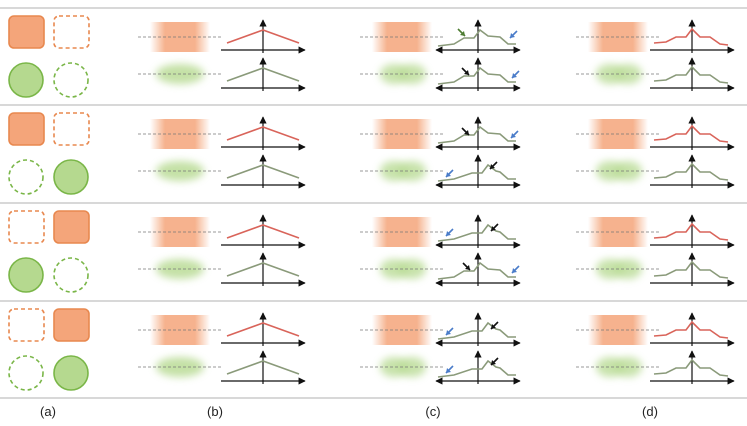 Image resolution: width=747 pixels, height=426 pixels. Describe the element at coordinates (433, 411) in the screenshot. I see `column-label-c: (c)` at that location.